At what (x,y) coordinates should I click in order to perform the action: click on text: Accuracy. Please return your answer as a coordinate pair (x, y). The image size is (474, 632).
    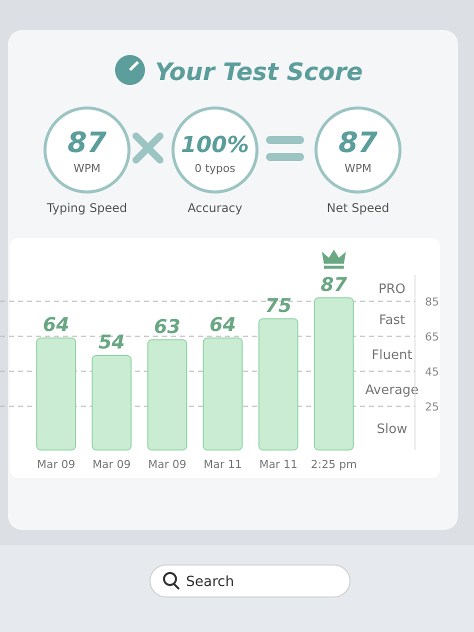
    Looking at the image, I should click on (215, 208).